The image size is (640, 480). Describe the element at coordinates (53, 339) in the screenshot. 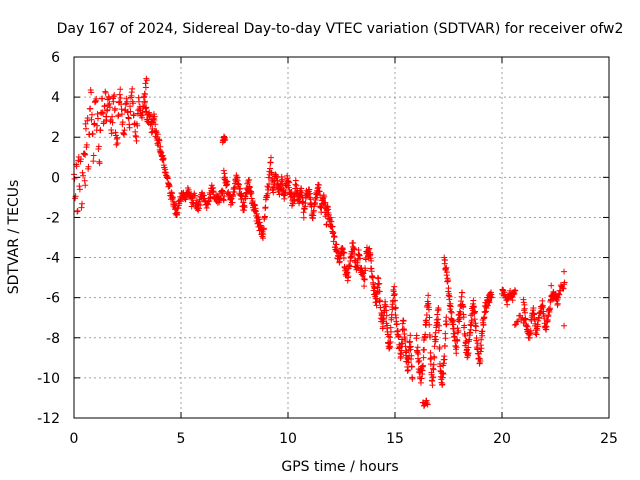

I see `y-tick-label: -8` at that location.